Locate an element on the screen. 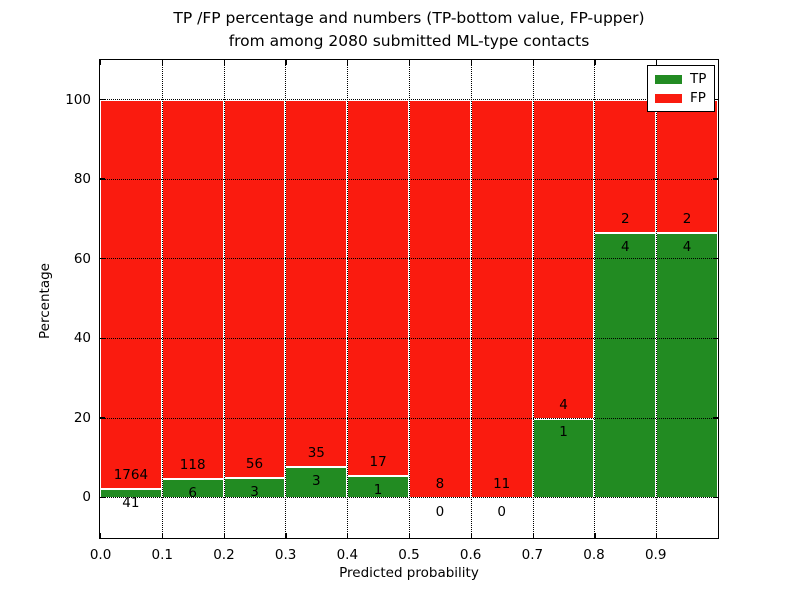 The image size is (800, 600). bar-count-label-fp-1: 118 is located at coordinates (192, 464).